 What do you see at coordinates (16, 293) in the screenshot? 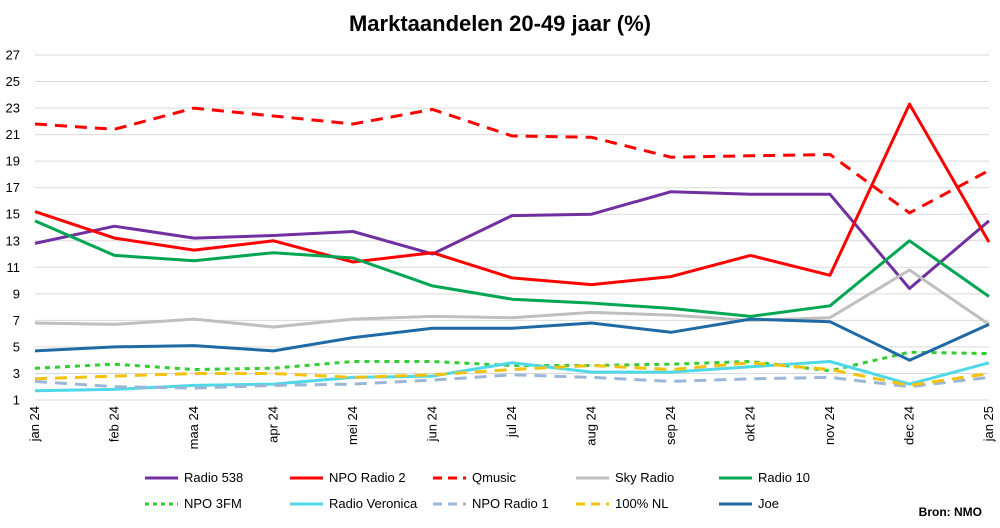
I see `y-tick-label: 9` at bounding box center [16, 293].